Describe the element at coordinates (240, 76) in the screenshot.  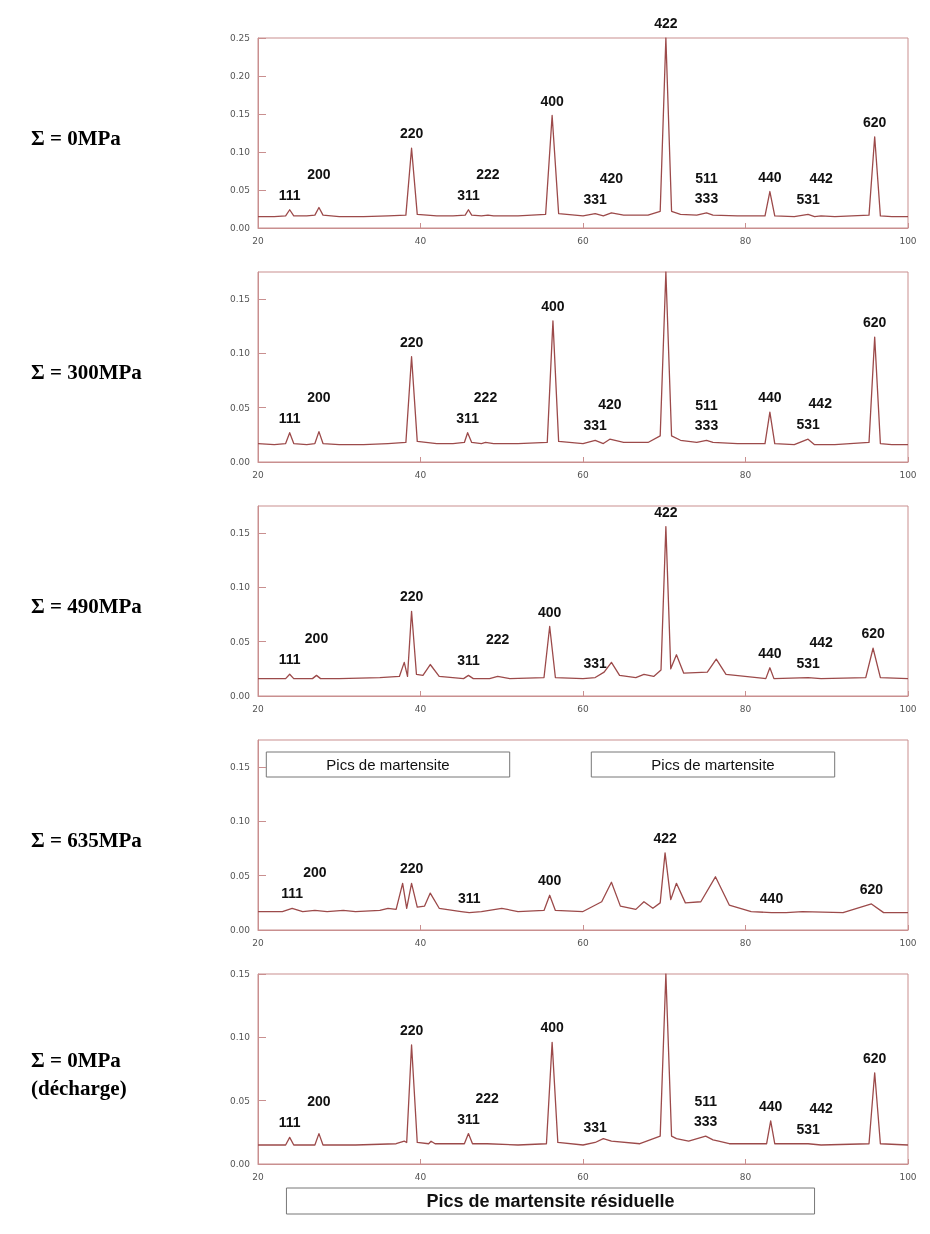
I see `y-tick-label: 0.20` at that location.